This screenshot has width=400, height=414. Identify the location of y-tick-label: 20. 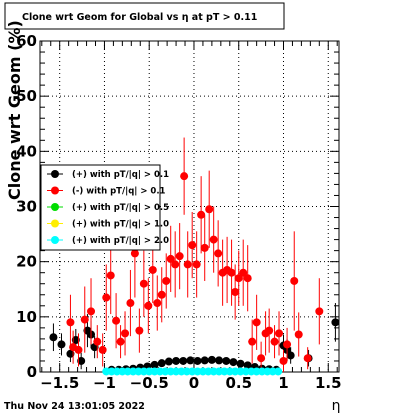
(26, 262).